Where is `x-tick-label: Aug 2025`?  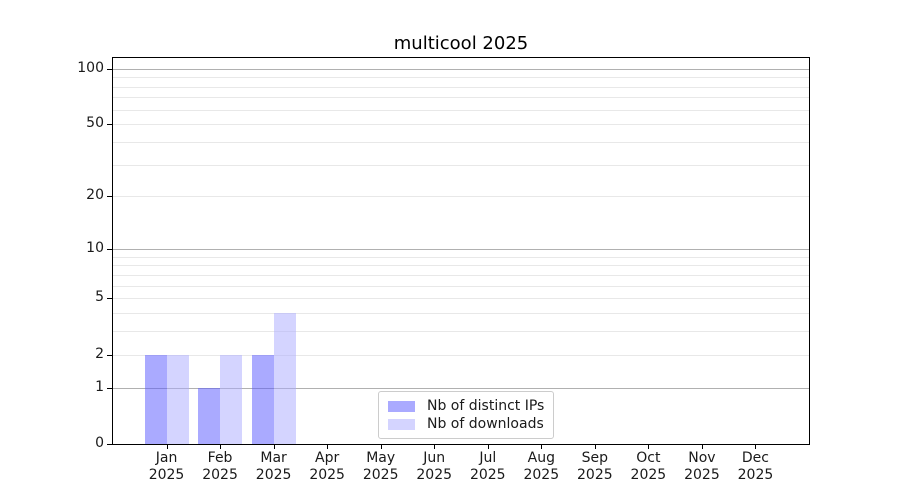
x-tick-label: Aug 2025 is located at coordinates (541, 466).